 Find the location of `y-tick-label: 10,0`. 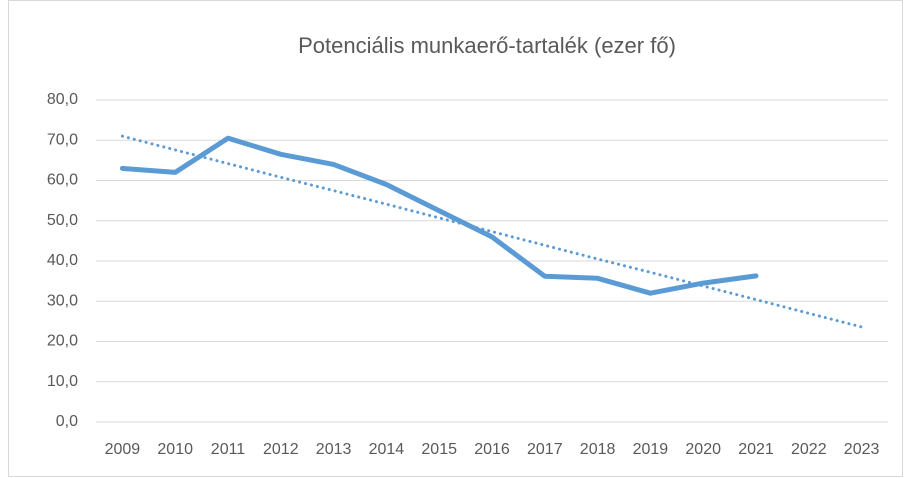

y-tick-label: 10,0 is located at coordinates (62, 381).